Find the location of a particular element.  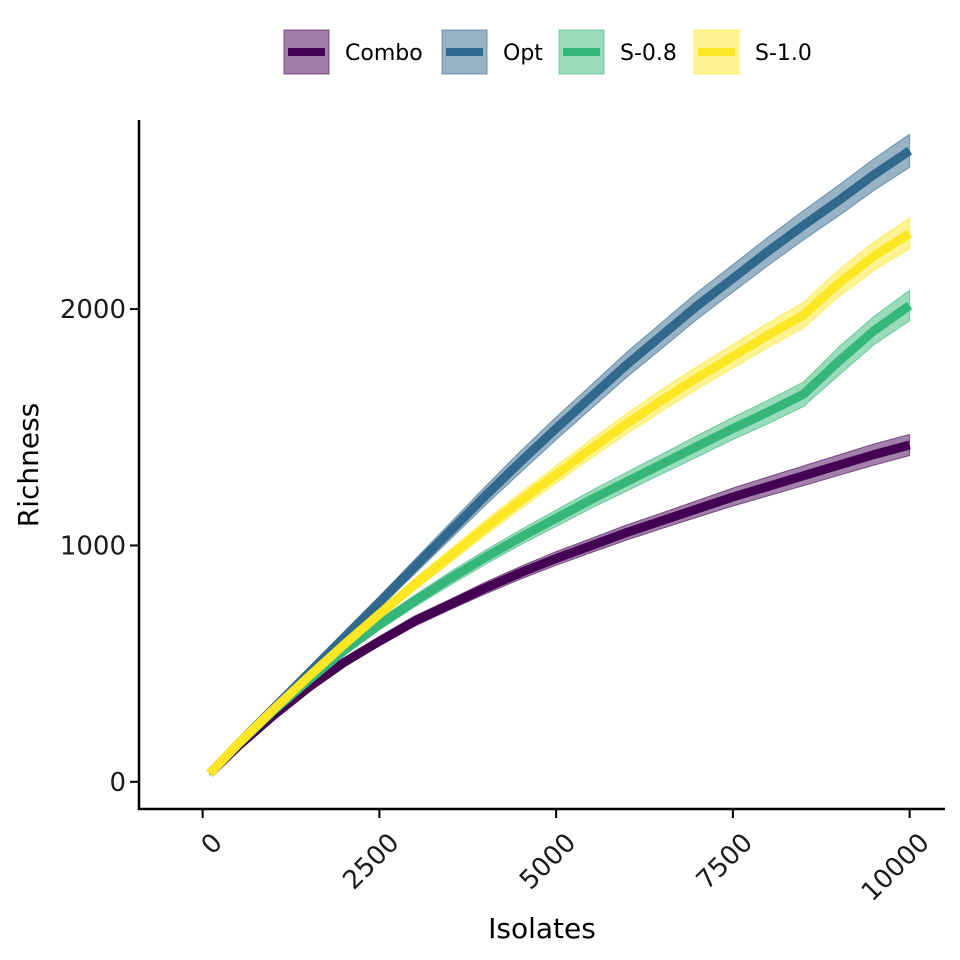

x-tick-label-5000: 5000 is located at coordinates (548, 862).